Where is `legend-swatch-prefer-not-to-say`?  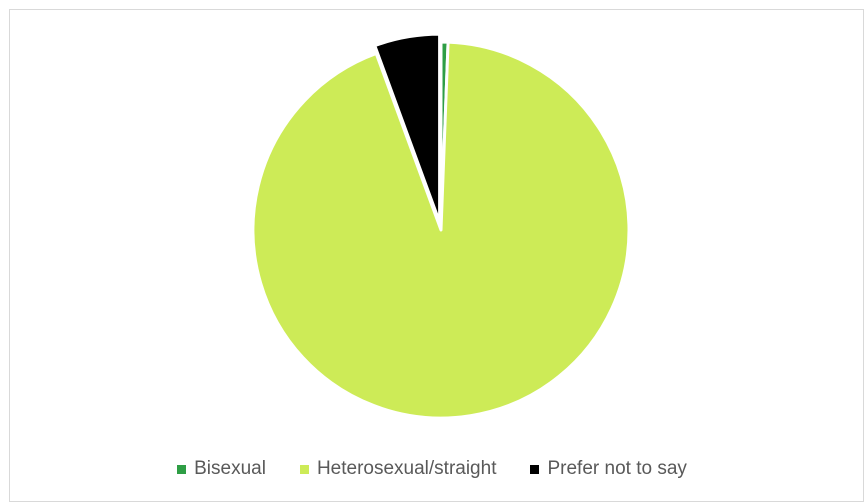
legend-swatch-prefer-not-to-say is located at coordinates (535, 469).